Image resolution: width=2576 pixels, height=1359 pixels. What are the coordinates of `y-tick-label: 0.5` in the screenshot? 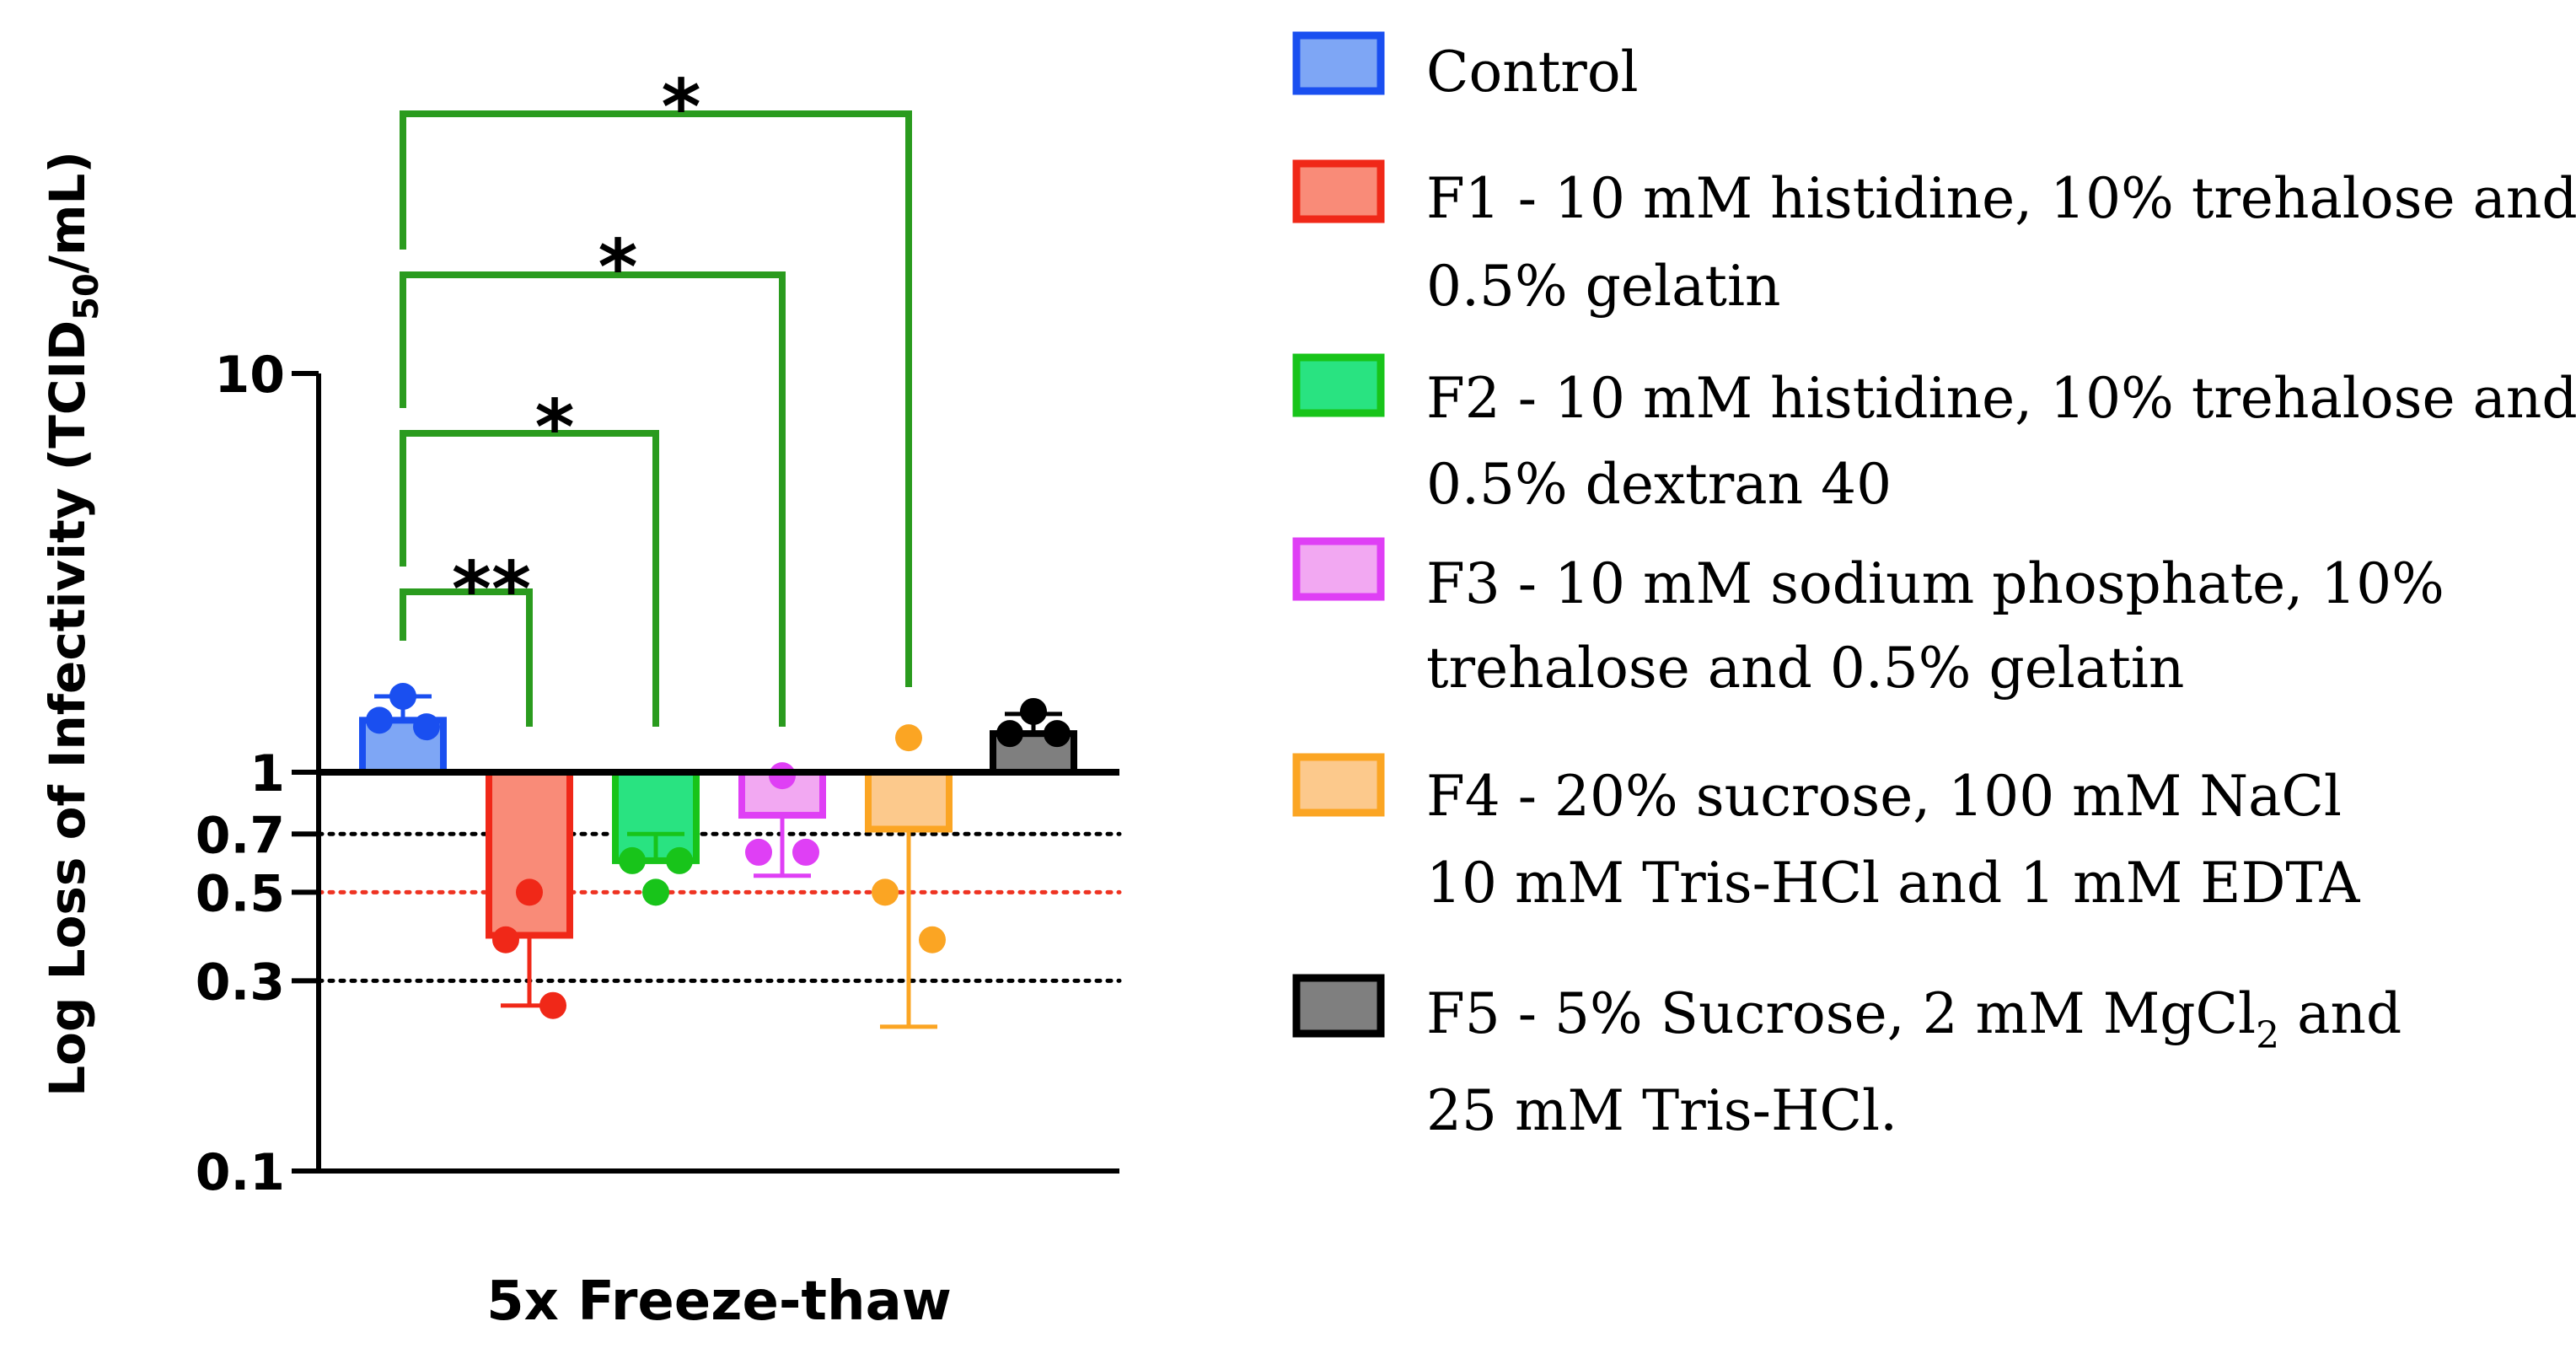 It's located at (240, 894).